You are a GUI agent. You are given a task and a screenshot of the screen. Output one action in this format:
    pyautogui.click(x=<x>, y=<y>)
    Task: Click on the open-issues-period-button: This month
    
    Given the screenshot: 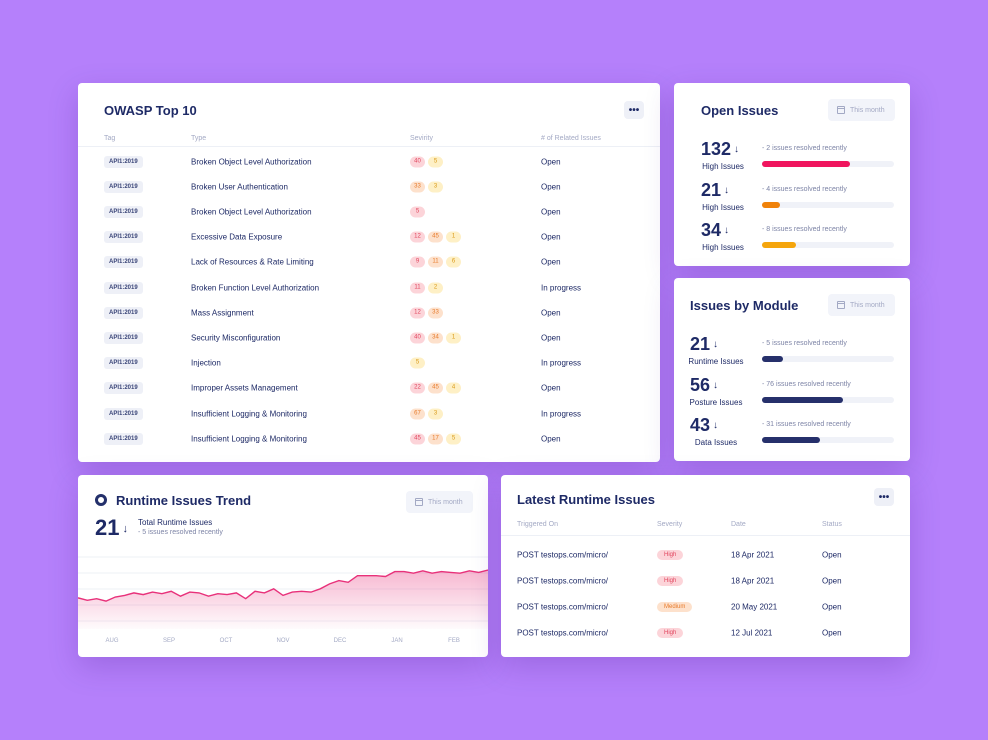 What is the action you would take?
    pyautogui.click(x=861, y=110)
    